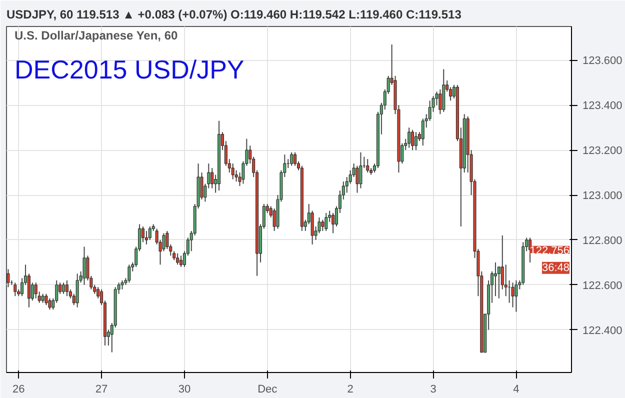  Describe the element at coordinates (602, 330) in the screenshot. I see `y-tick-label: 122.400` at that location.